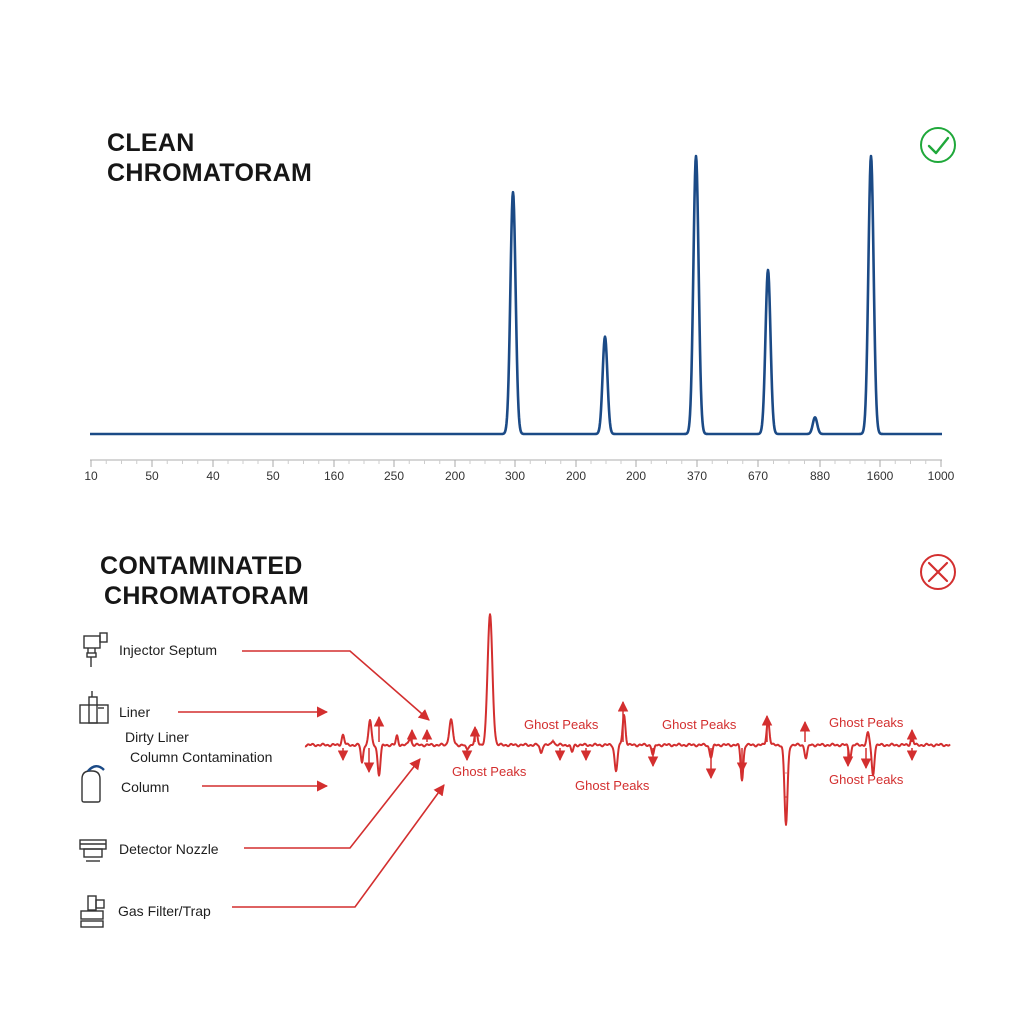 Image resolution: width=1024 pixels, height=1024 pixels. Describe the element at coordinates (515, 476) in the screenshot. I see `clean-x-tick-label: 300` at that location.